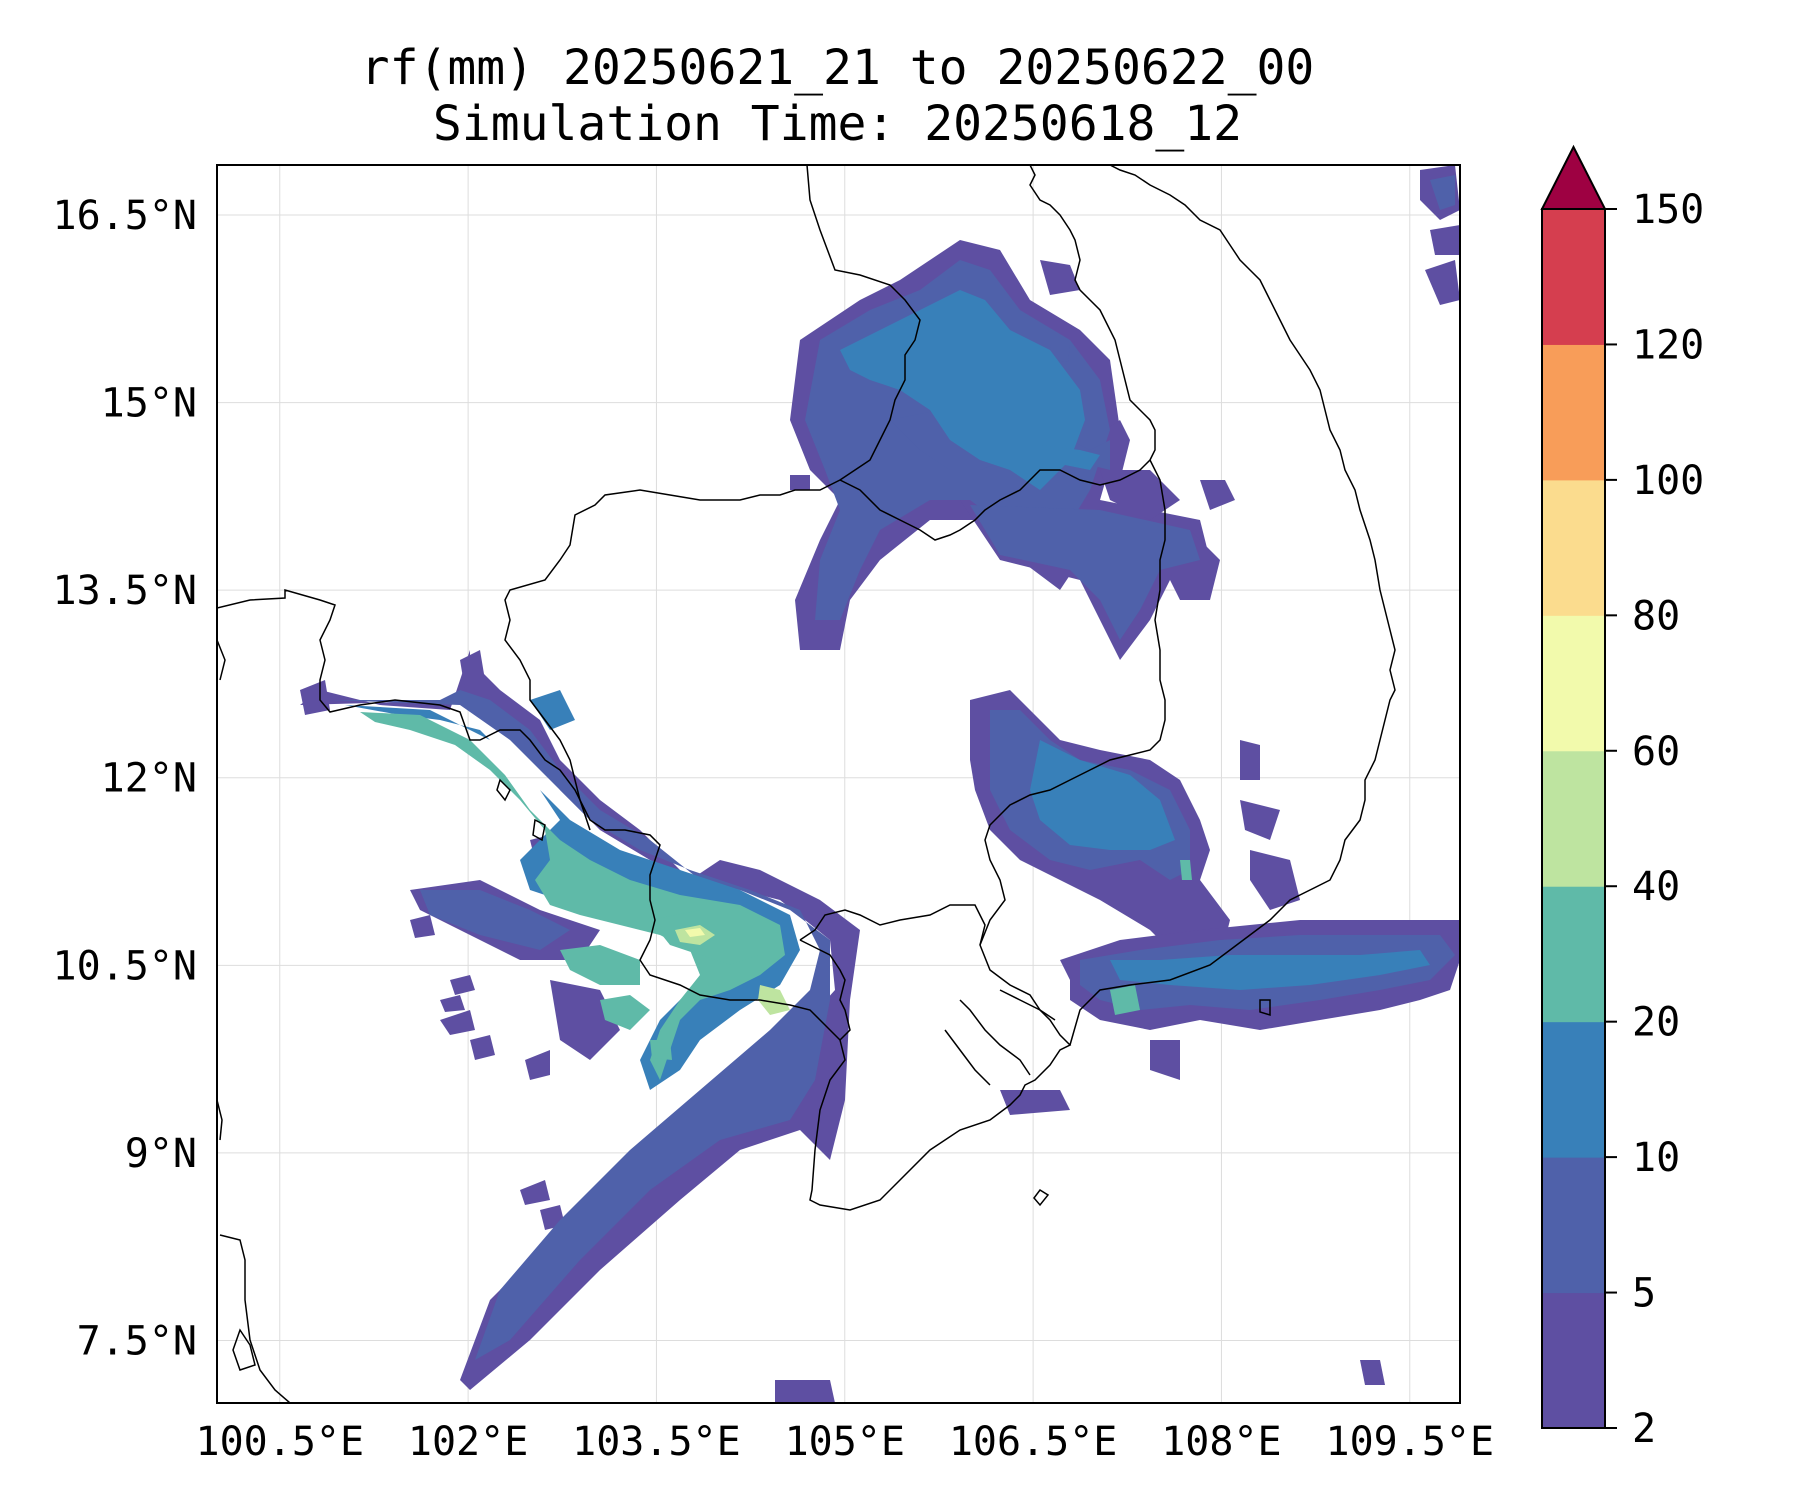 The width and height of the screenshot is (1800, 1500). I want to click on colorbar-tick-label: 150, so click(1668, 210).